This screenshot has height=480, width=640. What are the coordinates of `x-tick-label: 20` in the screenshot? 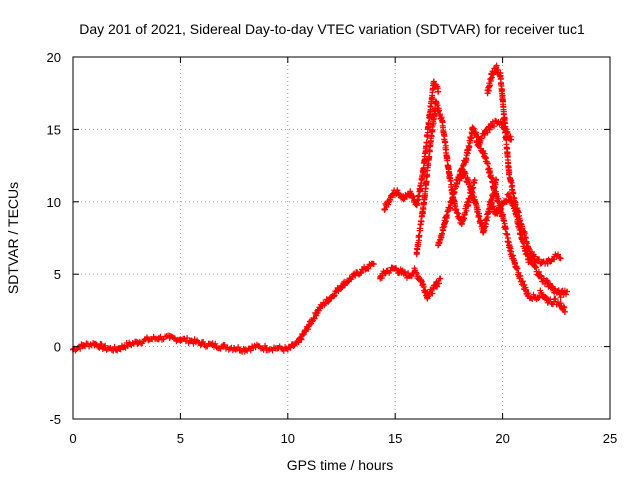 It's located at (502, 438).